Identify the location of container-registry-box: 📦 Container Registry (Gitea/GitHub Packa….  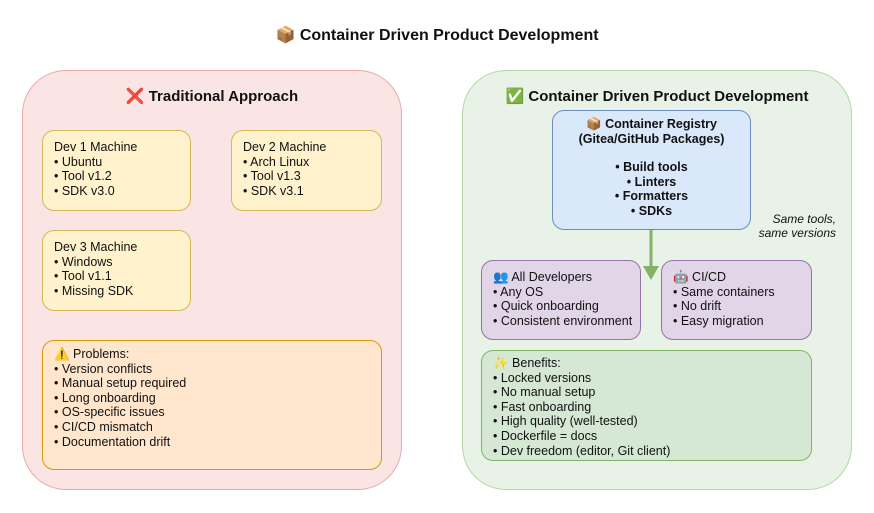
(651, 170).